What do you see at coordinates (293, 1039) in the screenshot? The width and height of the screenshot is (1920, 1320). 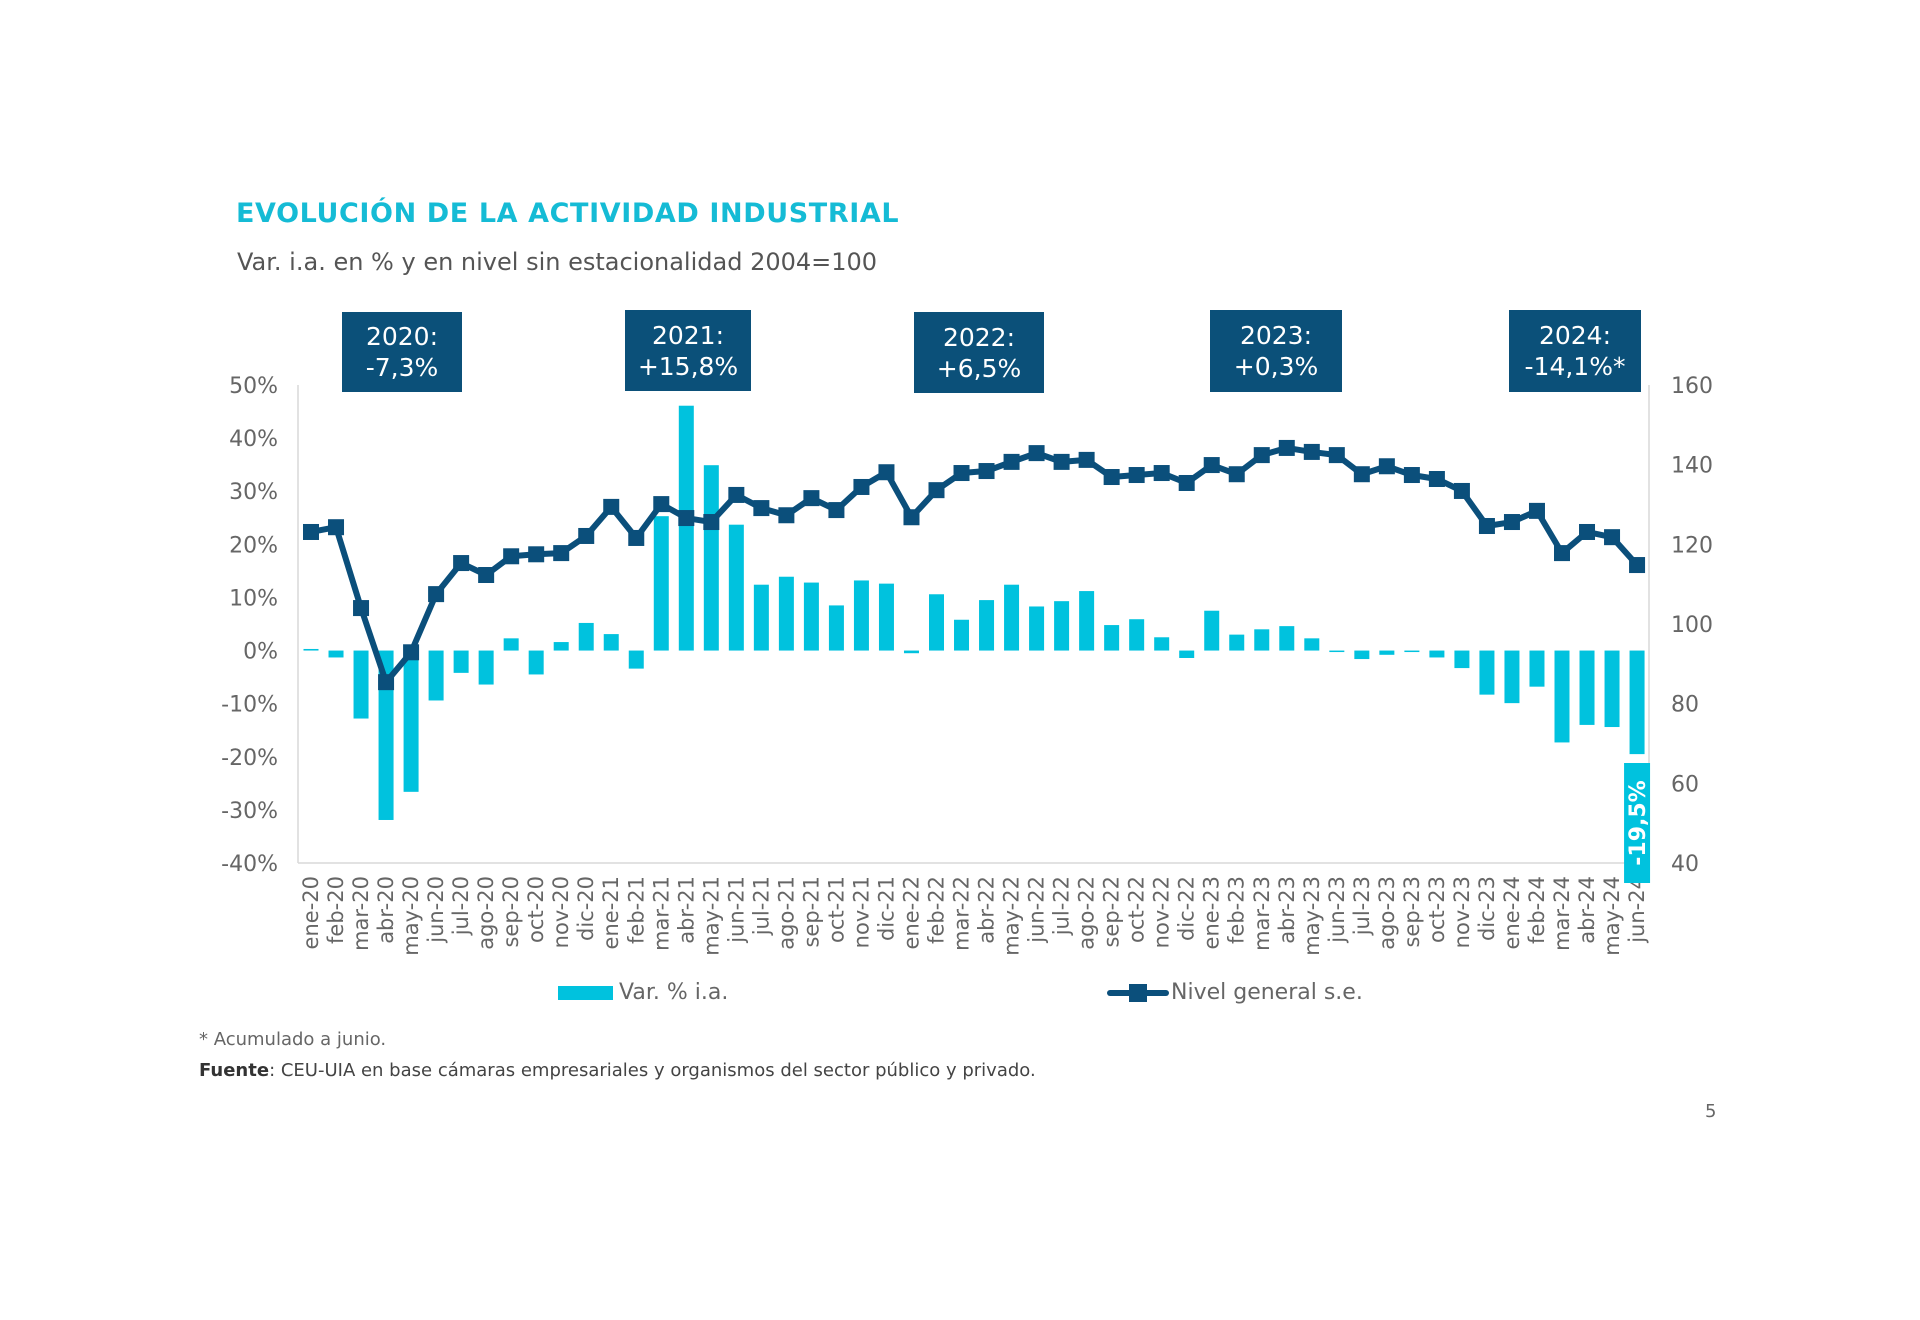 I see `footnote: * Acumulado a junio.` at bounding box center [293, 1039].